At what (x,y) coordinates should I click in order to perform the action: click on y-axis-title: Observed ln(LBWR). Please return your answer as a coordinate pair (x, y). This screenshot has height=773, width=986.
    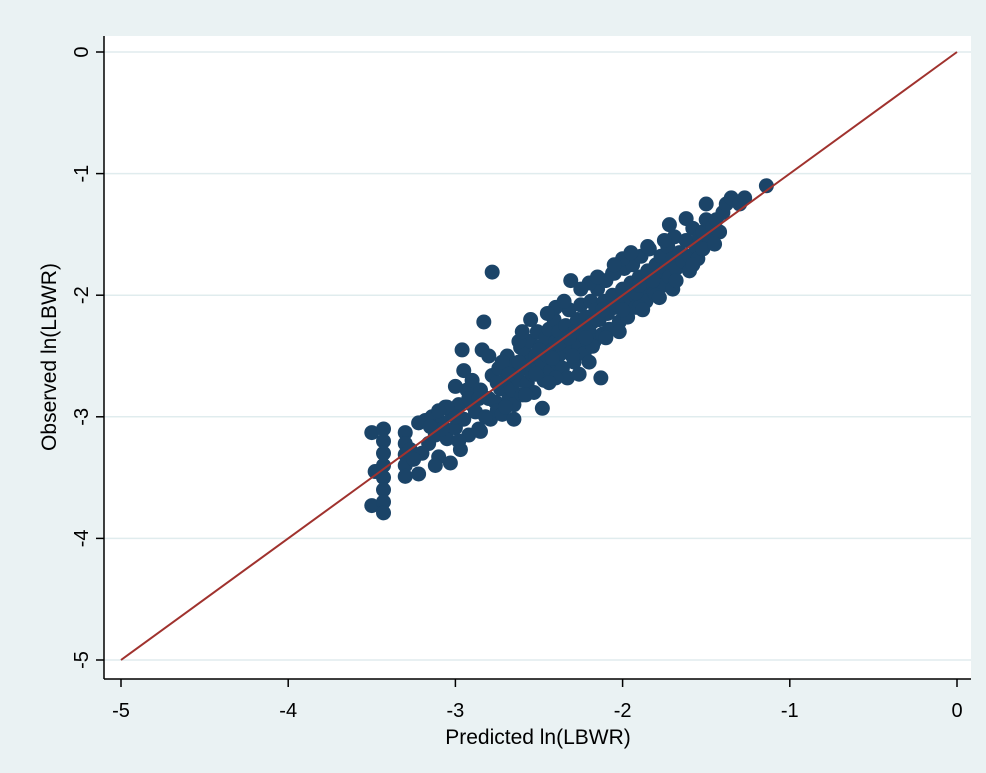
    Looking at the image, I should click on (49, 357).